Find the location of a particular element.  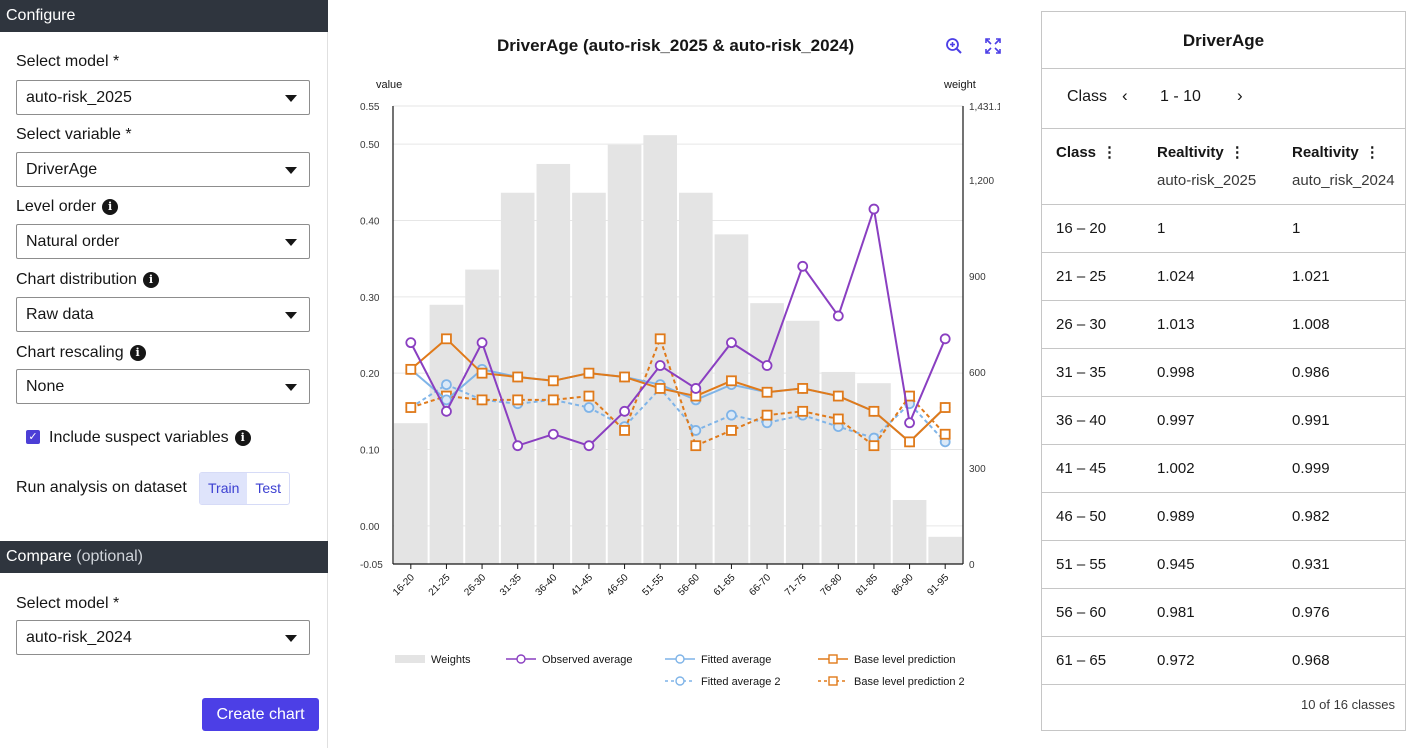

dataset-train-button: Train is located at coordinates (224, 488).